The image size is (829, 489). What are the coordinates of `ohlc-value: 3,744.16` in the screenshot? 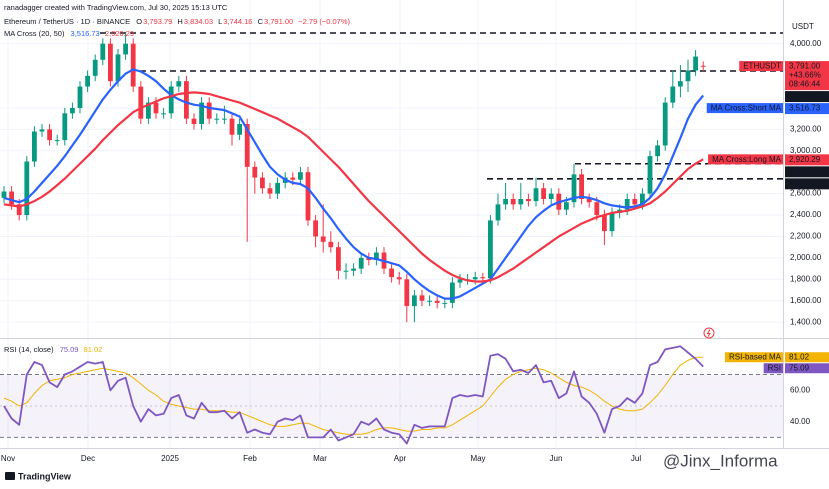 It's located at (237, 21).